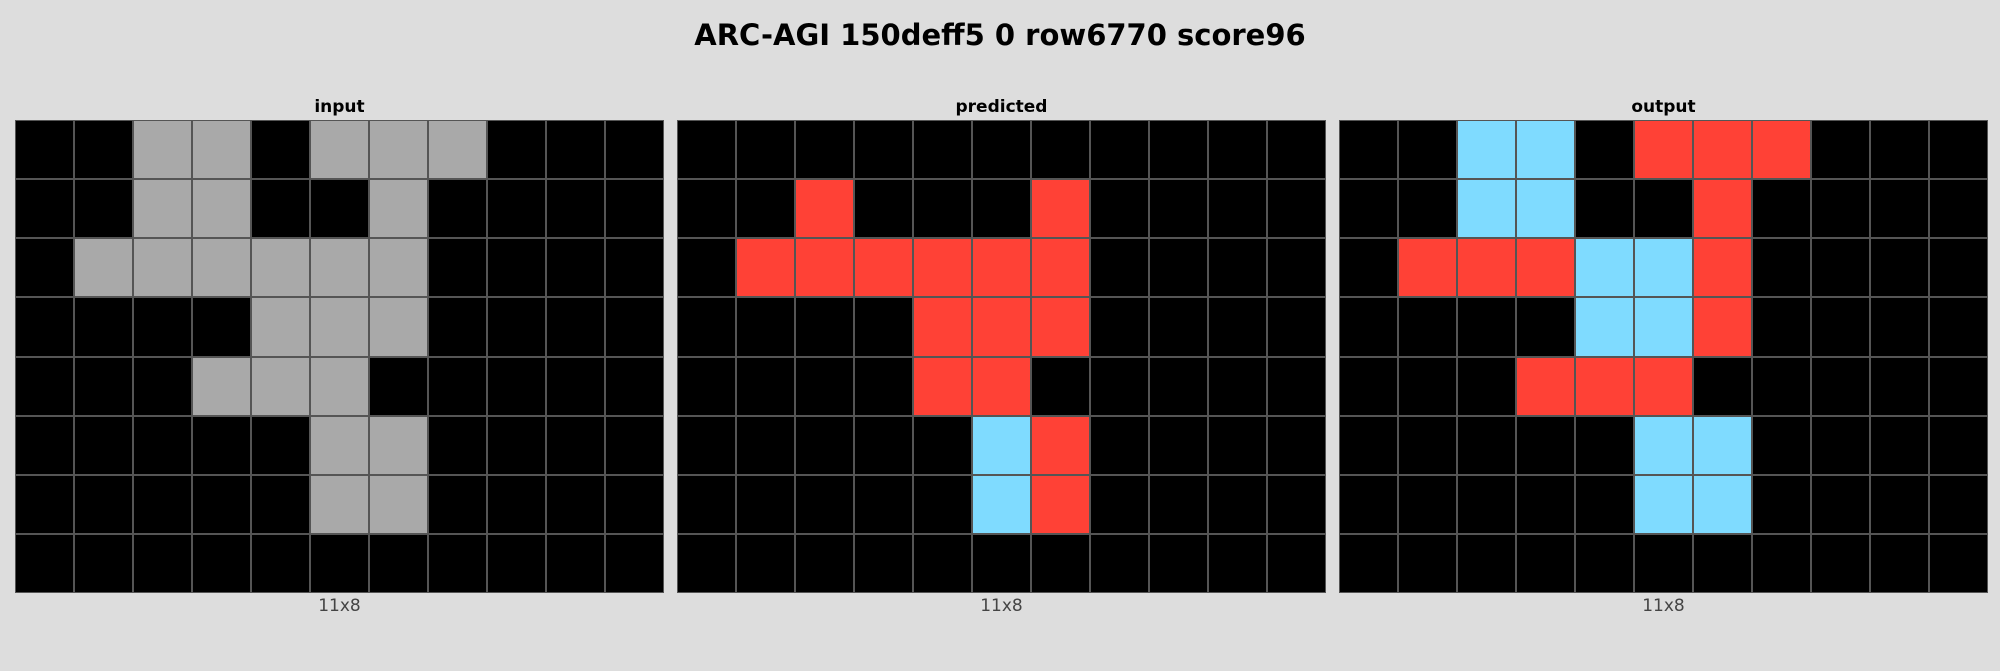  I want to click on output-label: output, so click(1663, 107).